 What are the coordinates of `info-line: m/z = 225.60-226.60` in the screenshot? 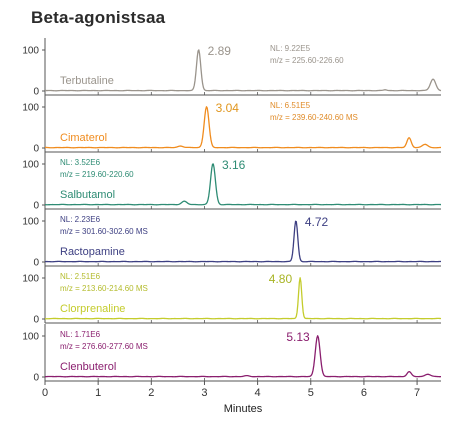 It's located at (307, 60).